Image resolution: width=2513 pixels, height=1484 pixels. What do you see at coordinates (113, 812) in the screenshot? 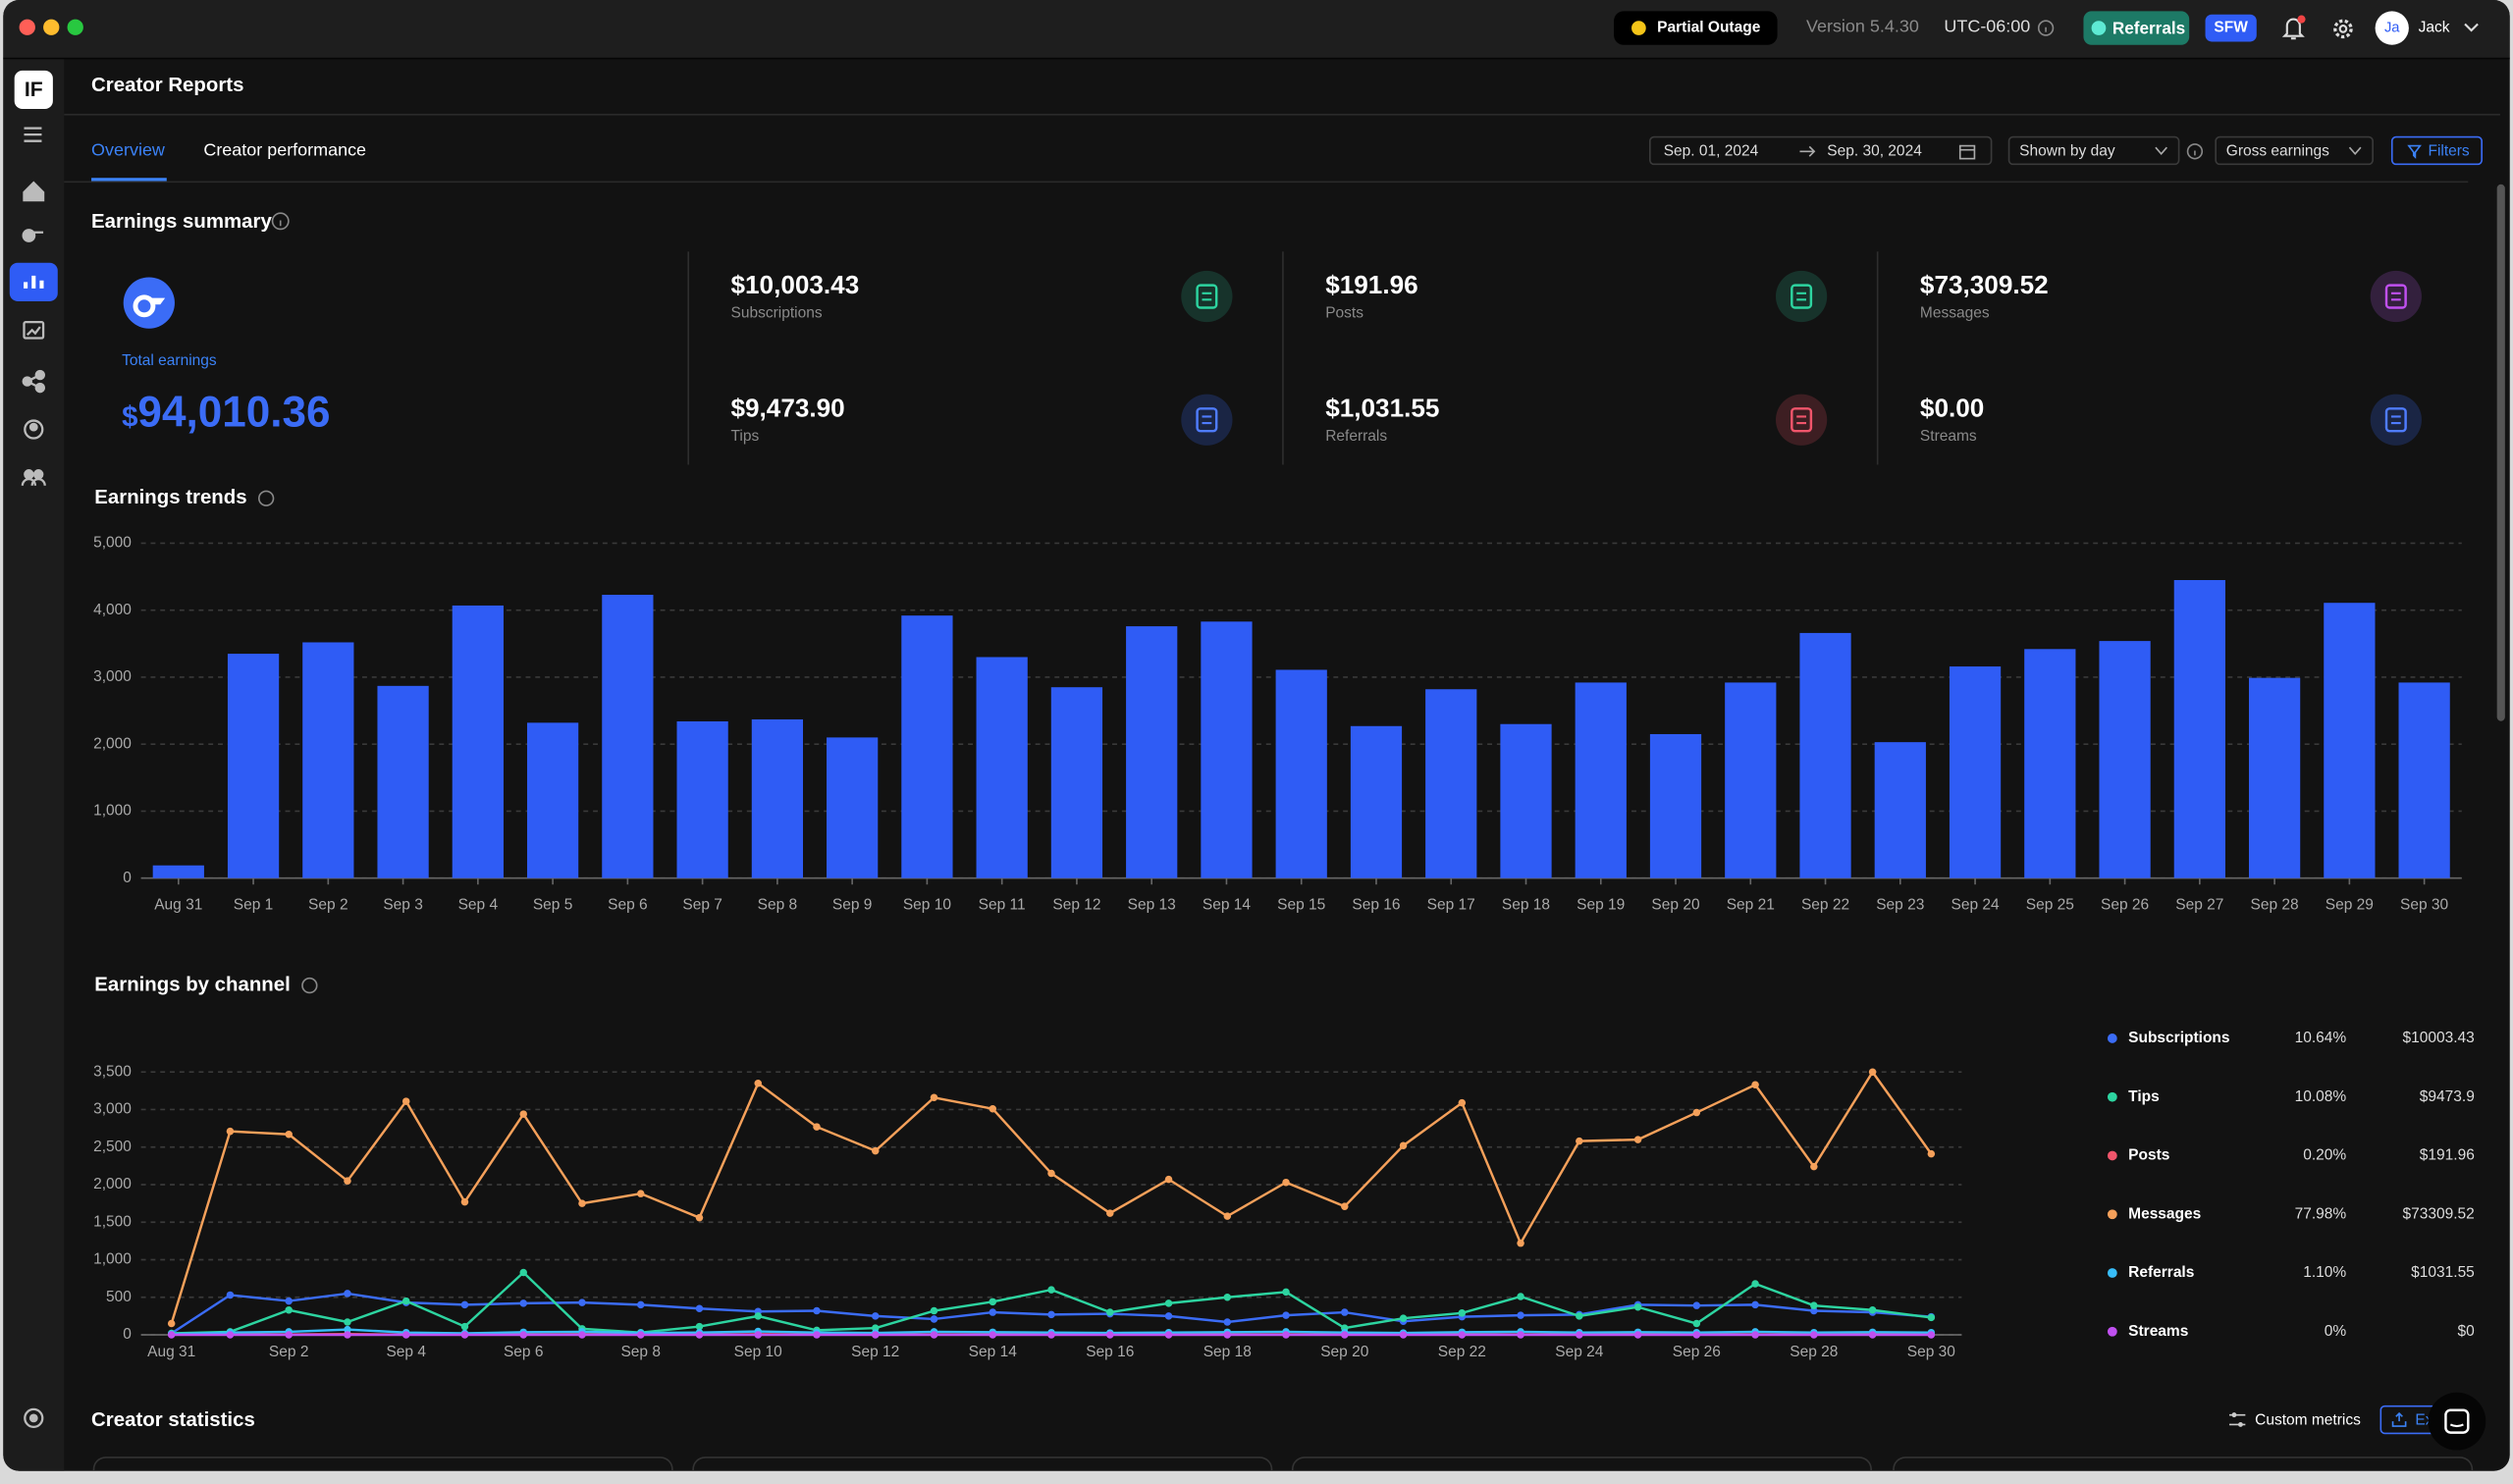
I see `y-tick-label: 1,000` at bounding box center [113, 812].